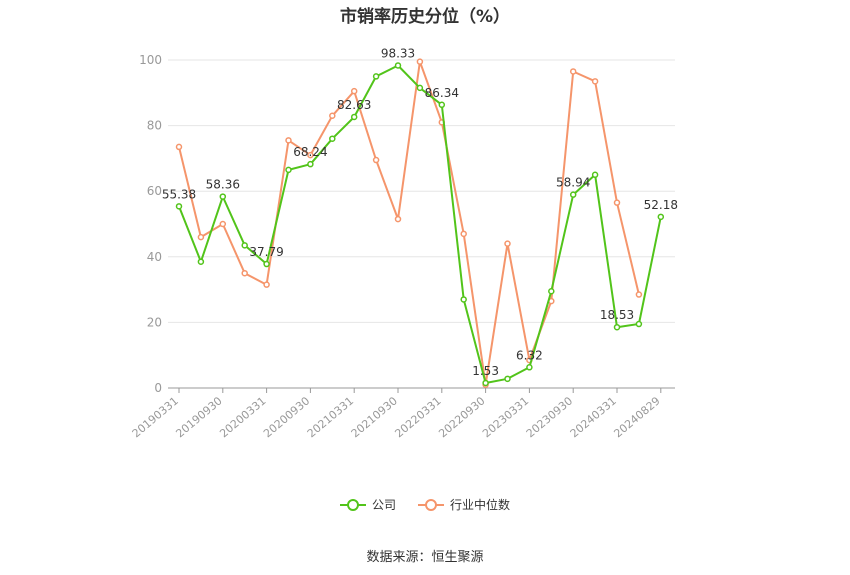 The image size is (850, 575). What do you see at coordinates (431, 505) in the screenshot?
I see `legend-industry-marker-icon` at bounding box center [431, 505].